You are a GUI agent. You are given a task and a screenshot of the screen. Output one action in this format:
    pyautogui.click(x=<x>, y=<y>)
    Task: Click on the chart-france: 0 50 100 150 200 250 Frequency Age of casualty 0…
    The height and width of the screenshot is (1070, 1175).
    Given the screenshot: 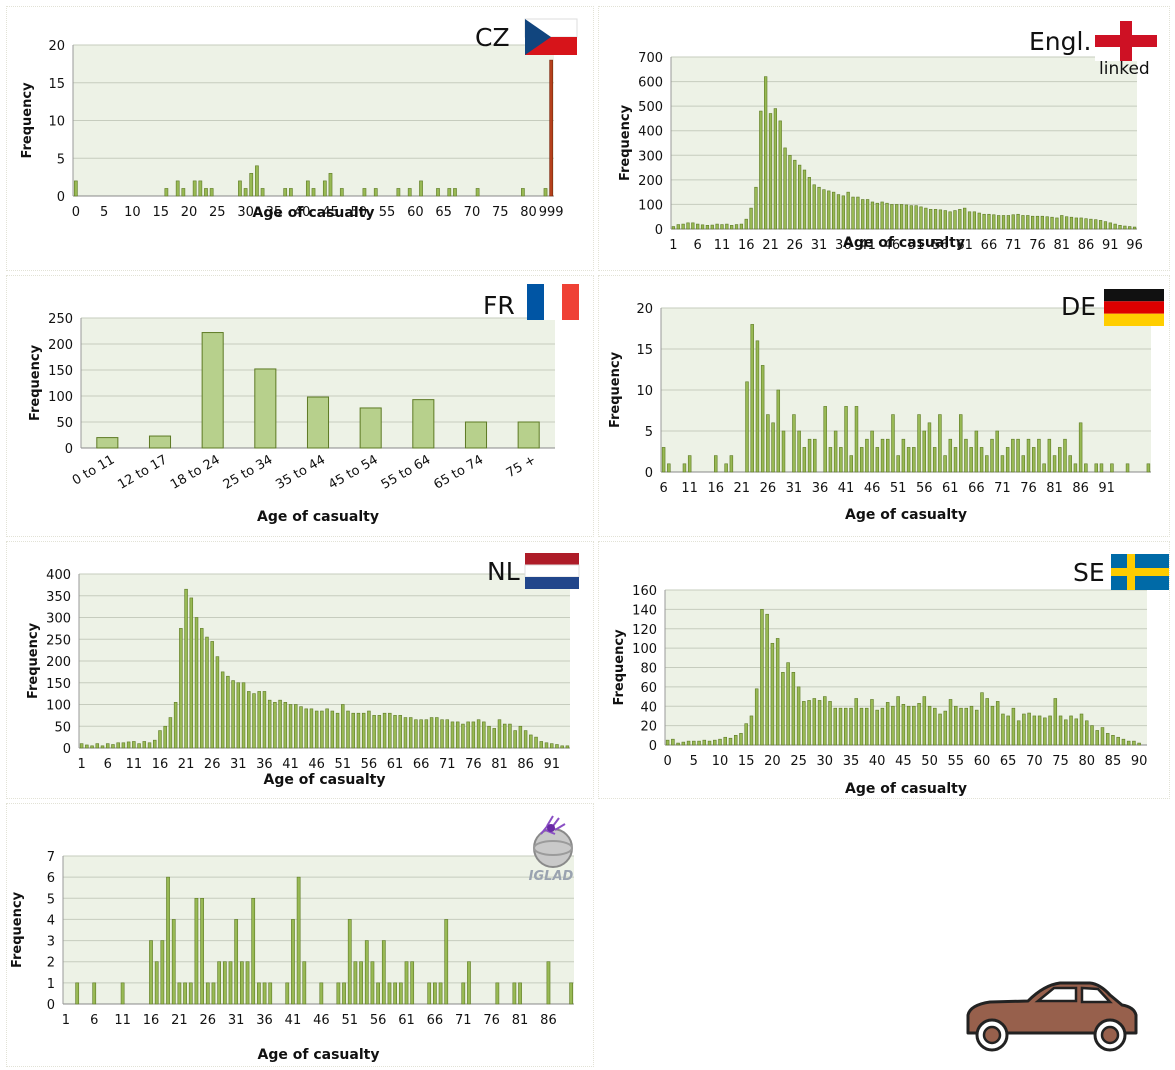 What is the action you would take?
    pyautogui.click(x=291, y=418)
    